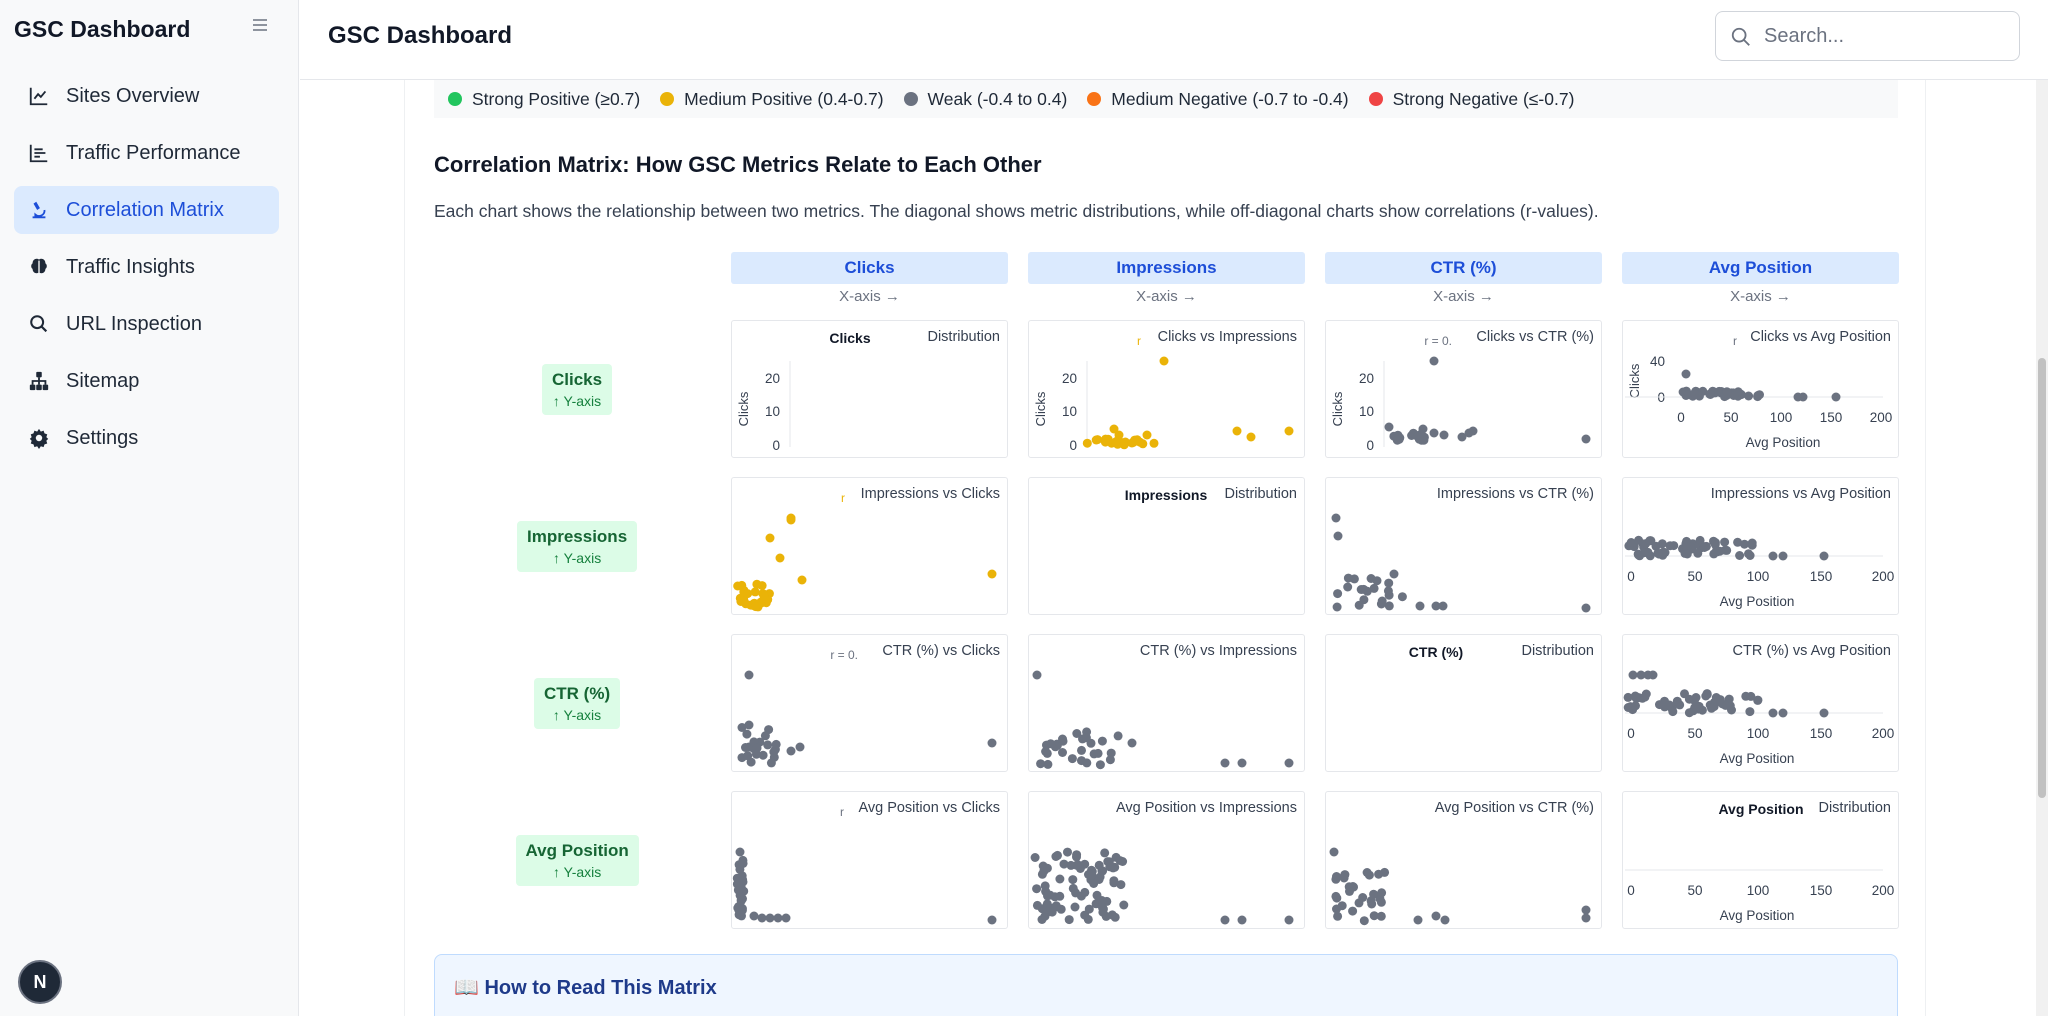 The width and height of the screenshot is (2048, 1016). What do you see at coordinates (585, 988) in the screenshot?
I see `how-to-read-title: 📖 How to Read This Matrix` at bounding box center [585, 988].